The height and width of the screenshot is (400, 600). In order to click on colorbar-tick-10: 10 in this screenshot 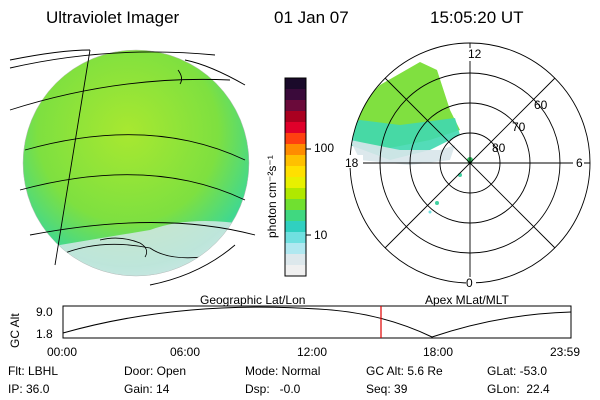, I will do `click(321, 235)`.